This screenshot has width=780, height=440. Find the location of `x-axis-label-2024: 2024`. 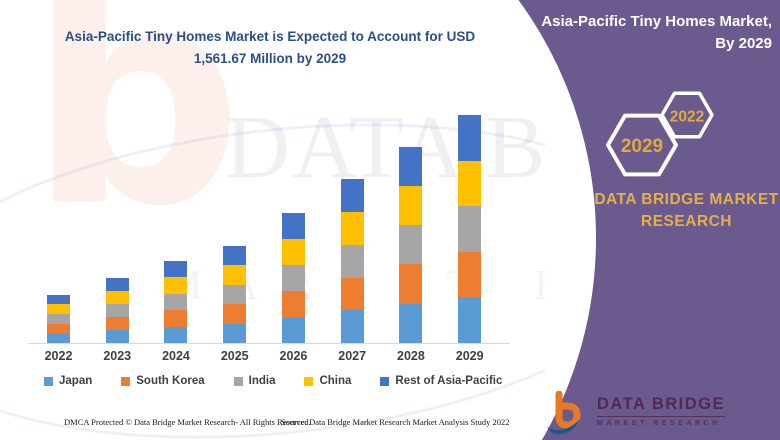

x-axis-label-2024: 2024 is located at coordinates (176, 356).